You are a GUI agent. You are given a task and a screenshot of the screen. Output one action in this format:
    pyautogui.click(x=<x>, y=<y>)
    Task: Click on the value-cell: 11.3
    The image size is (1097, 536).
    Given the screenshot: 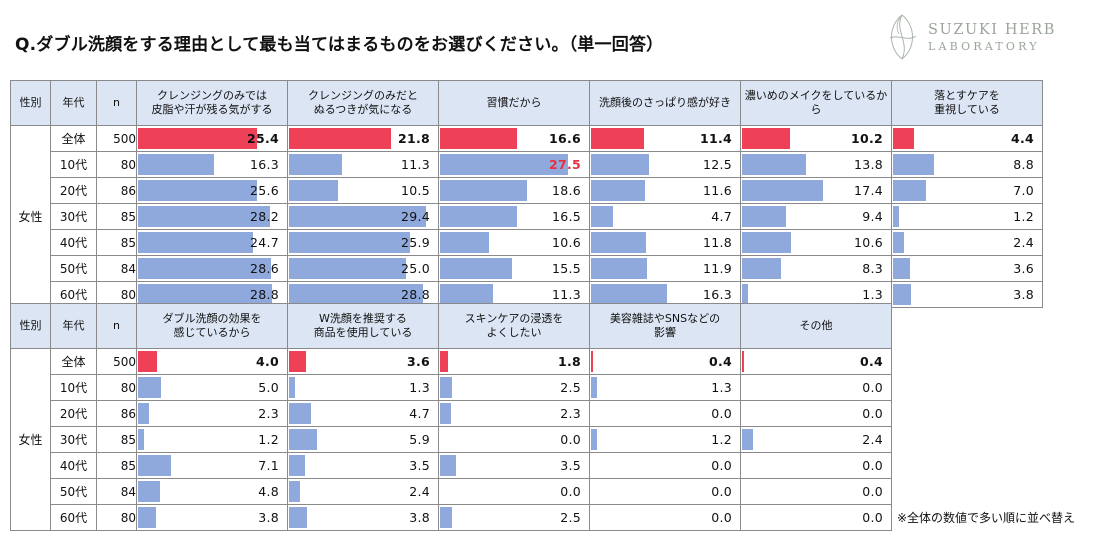 What is the action you would take?
    pyautogui.click(x=363, y=164)
    